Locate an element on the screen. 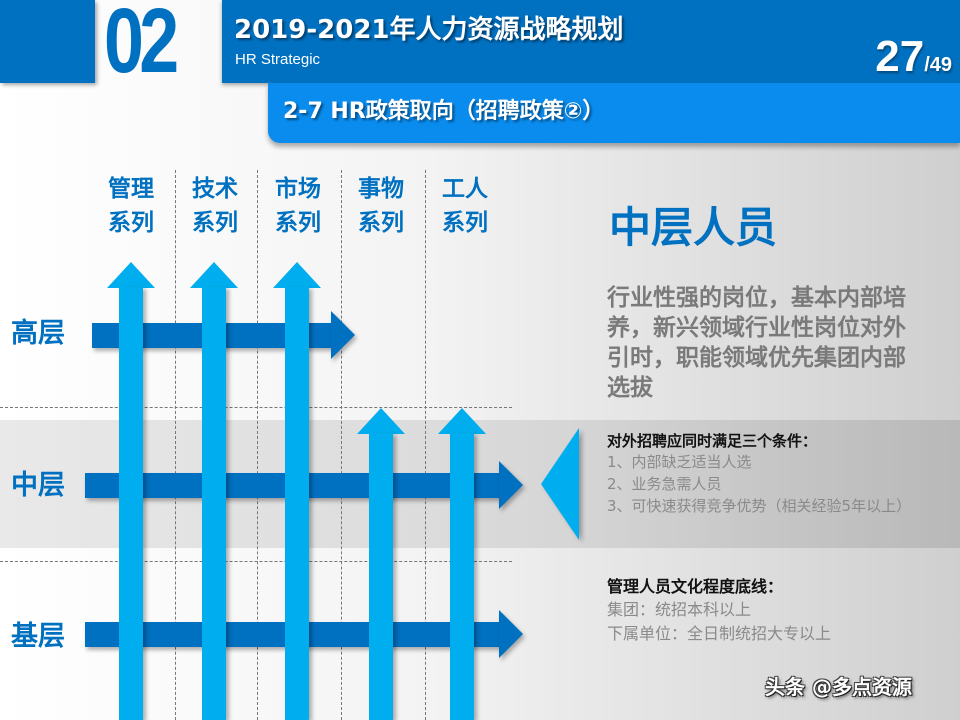 The height and width of the screenshot is (720, 960). column-label-line: 事物 is located at coordinates (381, 189).